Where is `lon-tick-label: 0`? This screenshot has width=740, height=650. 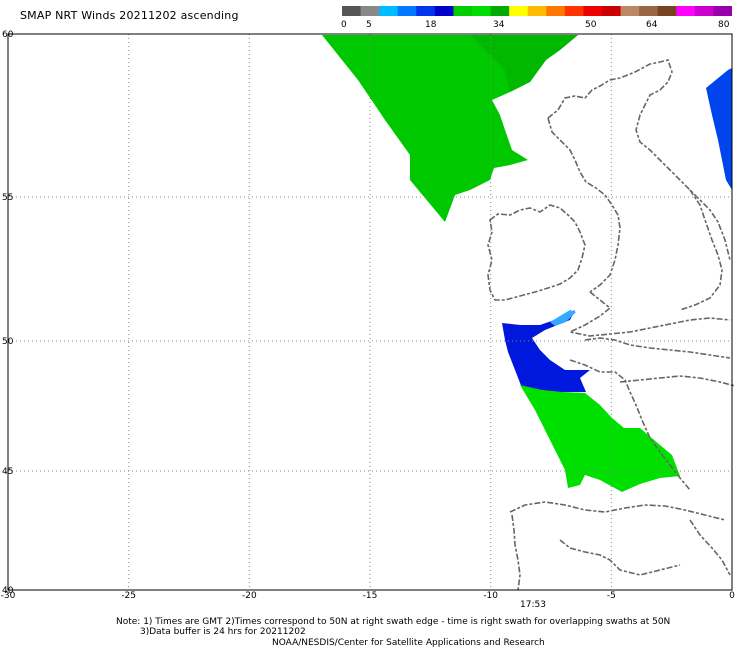
lon-tick-label: 0 is located at coordinates (732, 596).